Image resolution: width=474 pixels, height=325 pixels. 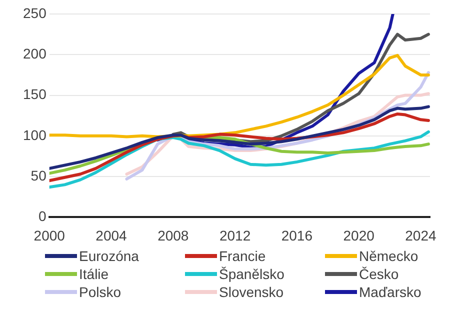 I want to click on legend-label: Eurozóna, so click(x=109, y=256).